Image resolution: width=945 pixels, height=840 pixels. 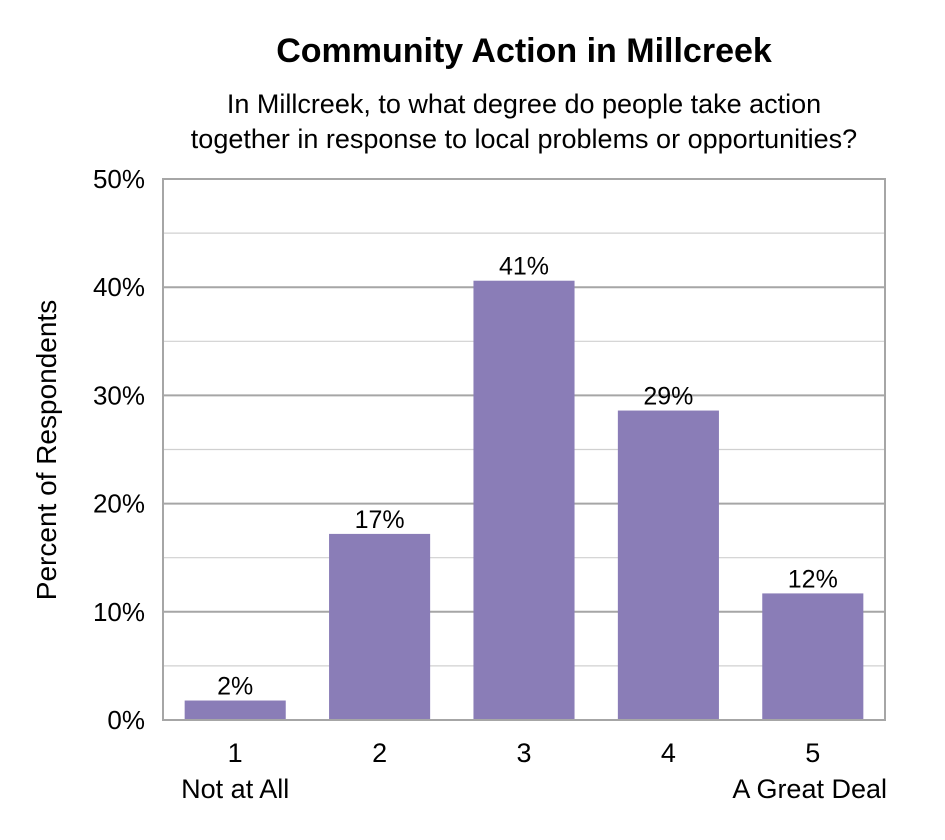 What do you see at coordinates (668, 753) in the screenshot?
I see `x-tick-label: 4` at bounding box center [668, 753].